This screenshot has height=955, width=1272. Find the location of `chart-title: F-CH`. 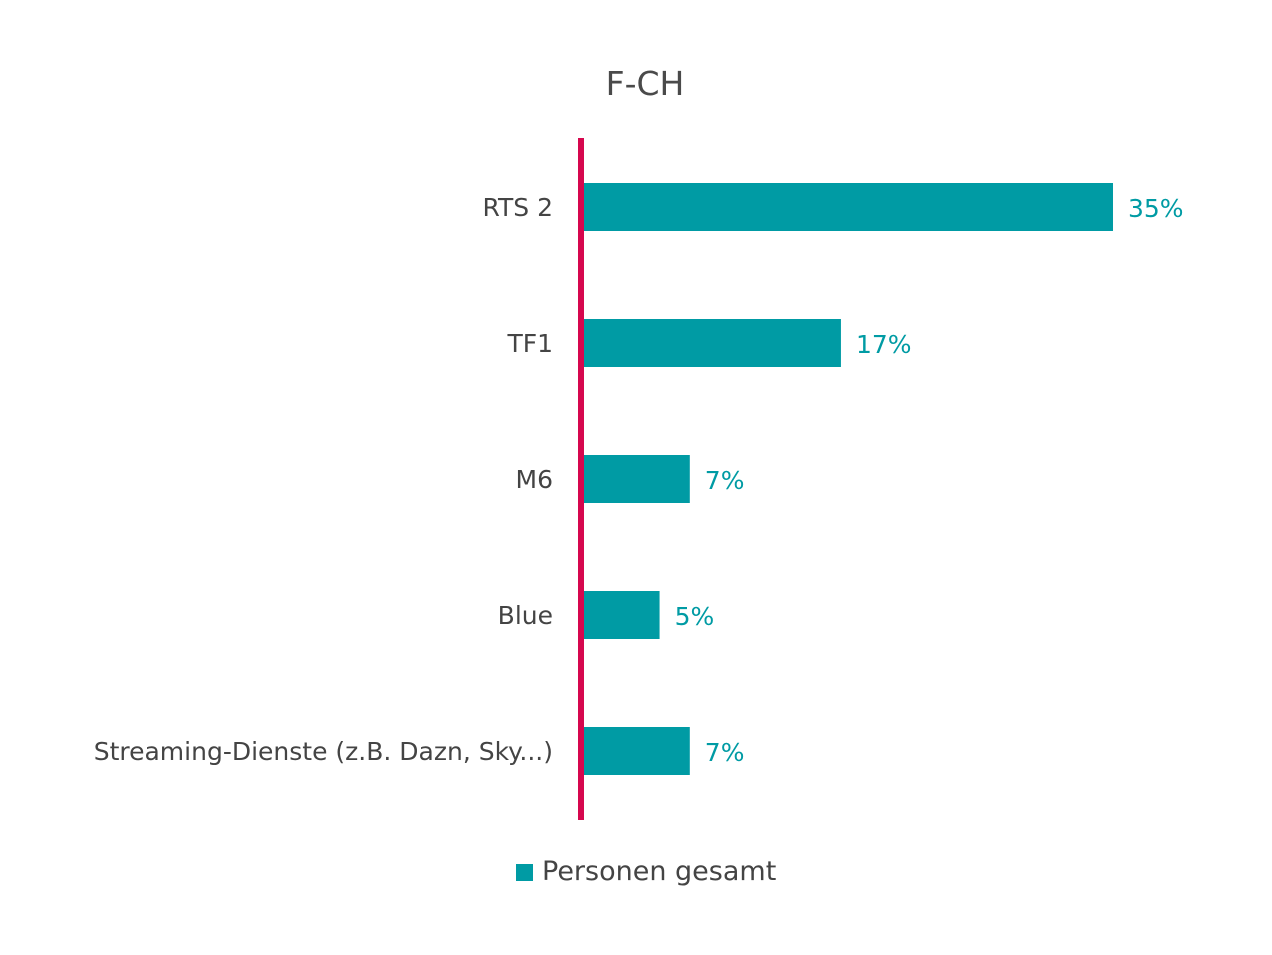

chart-title: F-CH is located at coordinates (645, 83).